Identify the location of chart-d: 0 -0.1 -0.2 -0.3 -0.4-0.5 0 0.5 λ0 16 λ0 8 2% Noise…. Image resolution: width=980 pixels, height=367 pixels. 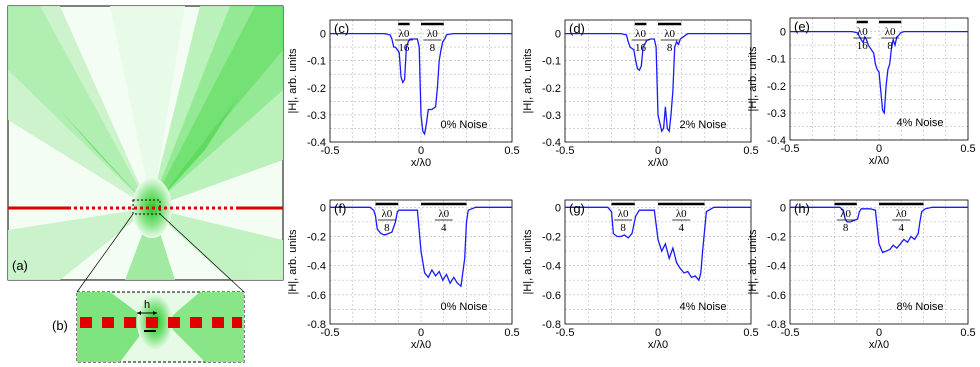
(640, 94).